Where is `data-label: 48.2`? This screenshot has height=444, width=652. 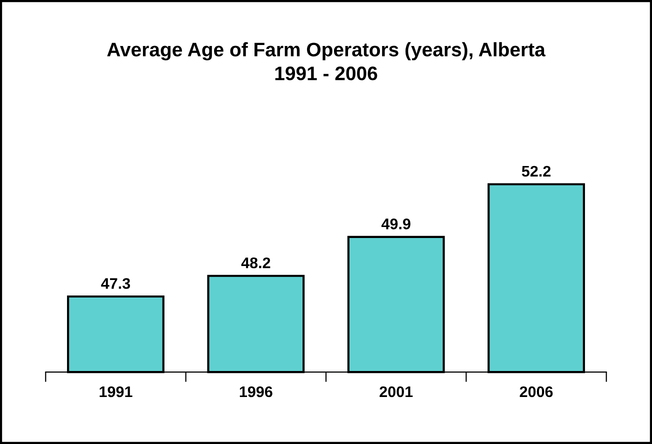 data-label: 48.2 is located at coordinates (255, 262).